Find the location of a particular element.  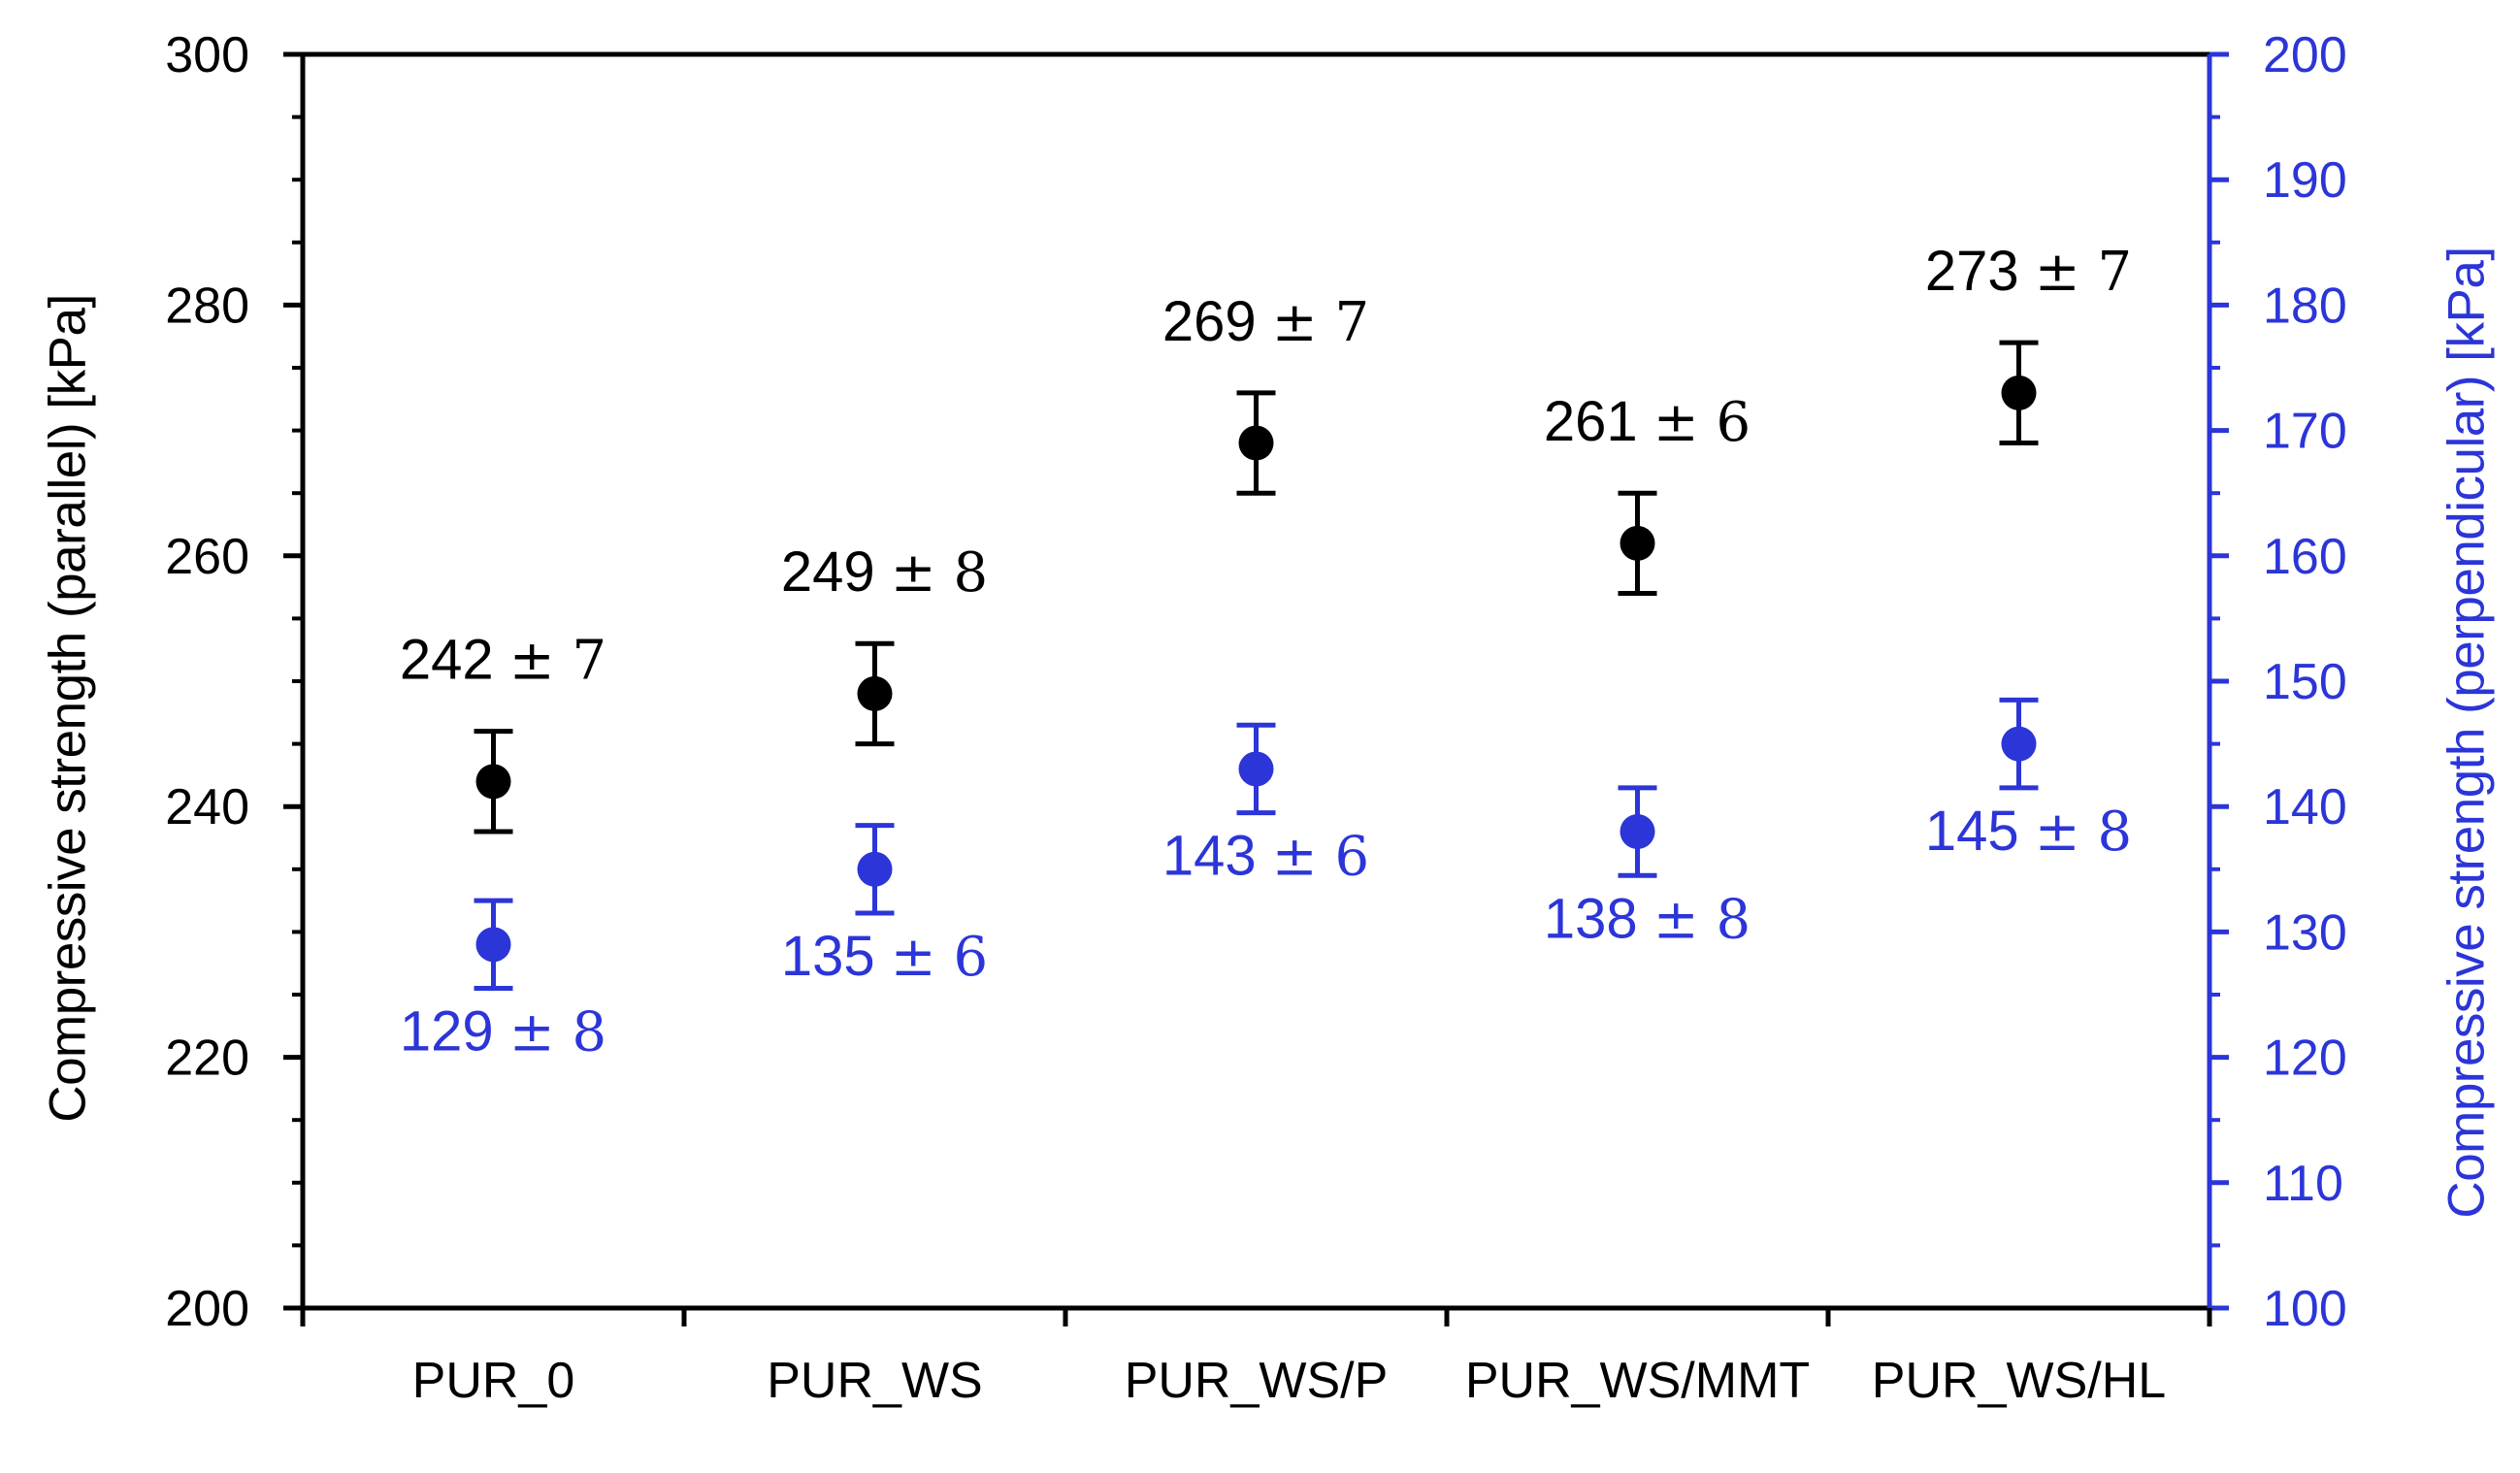

data-point-group: 273 ± 7 is located at coordinates (2028, 343).